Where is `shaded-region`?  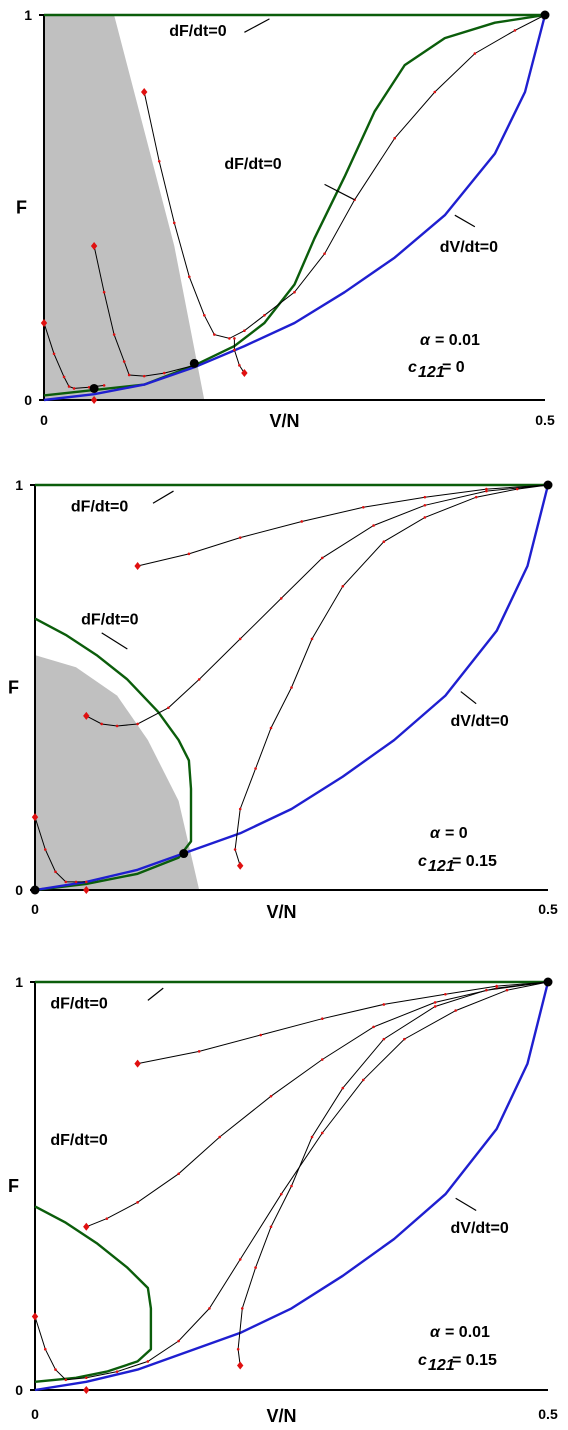 shaded-region is located at coordinates (124, 207).